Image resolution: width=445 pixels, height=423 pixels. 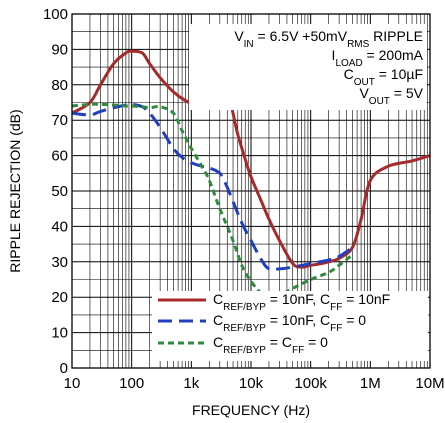 I want to click on x-tick-label: 10, so click(x=72, y=383).